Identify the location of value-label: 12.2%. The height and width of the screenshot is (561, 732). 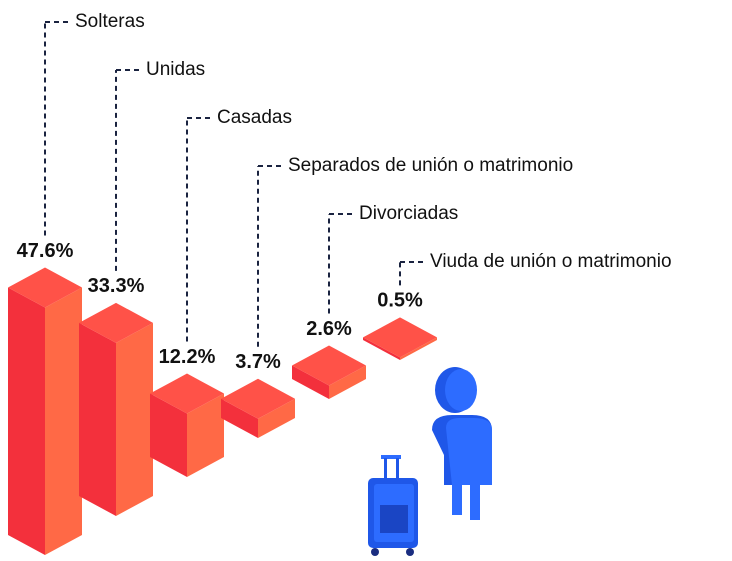
(187, 357).